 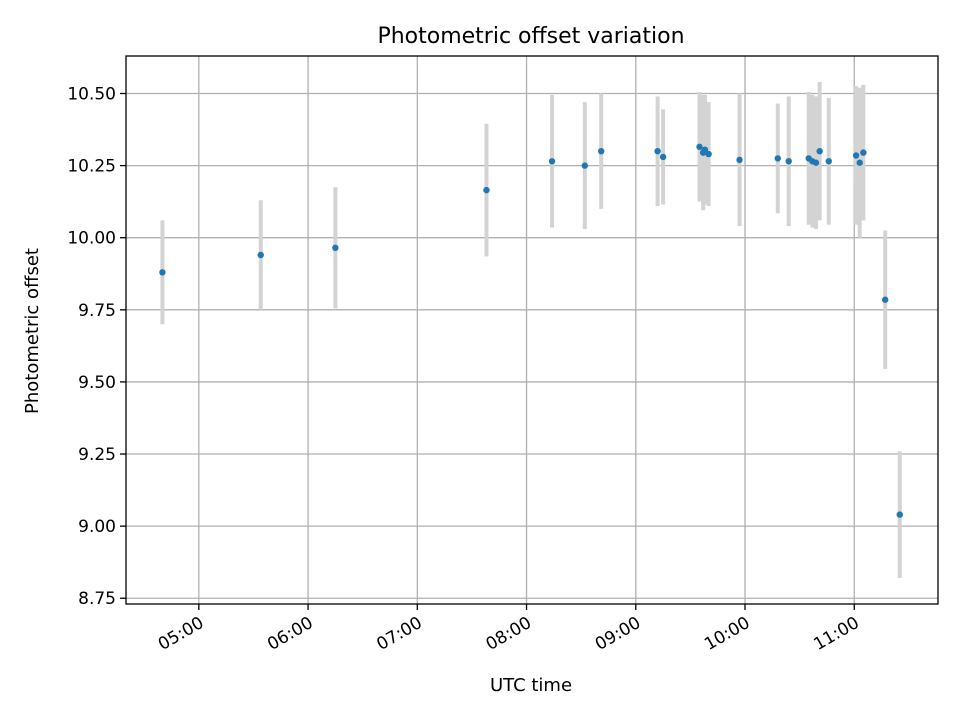 I want to click on x-tick-label: 06:00, so click(x=290, y=634).